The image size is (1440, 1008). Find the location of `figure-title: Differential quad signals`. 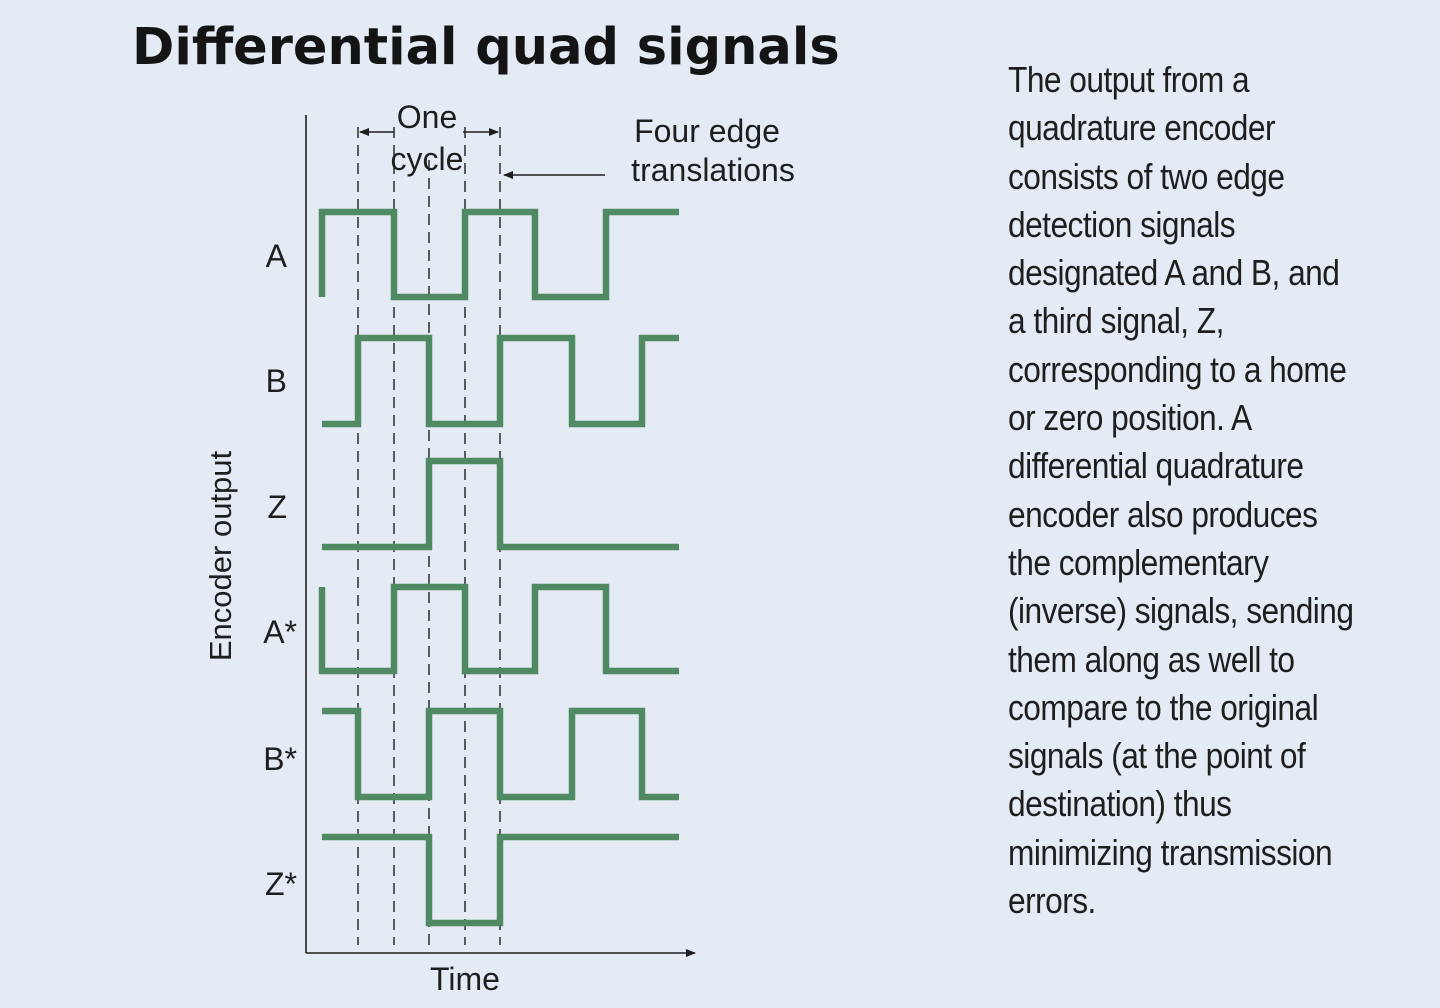

figure-title: Differential quad signals is located at coordinates (486, 47).